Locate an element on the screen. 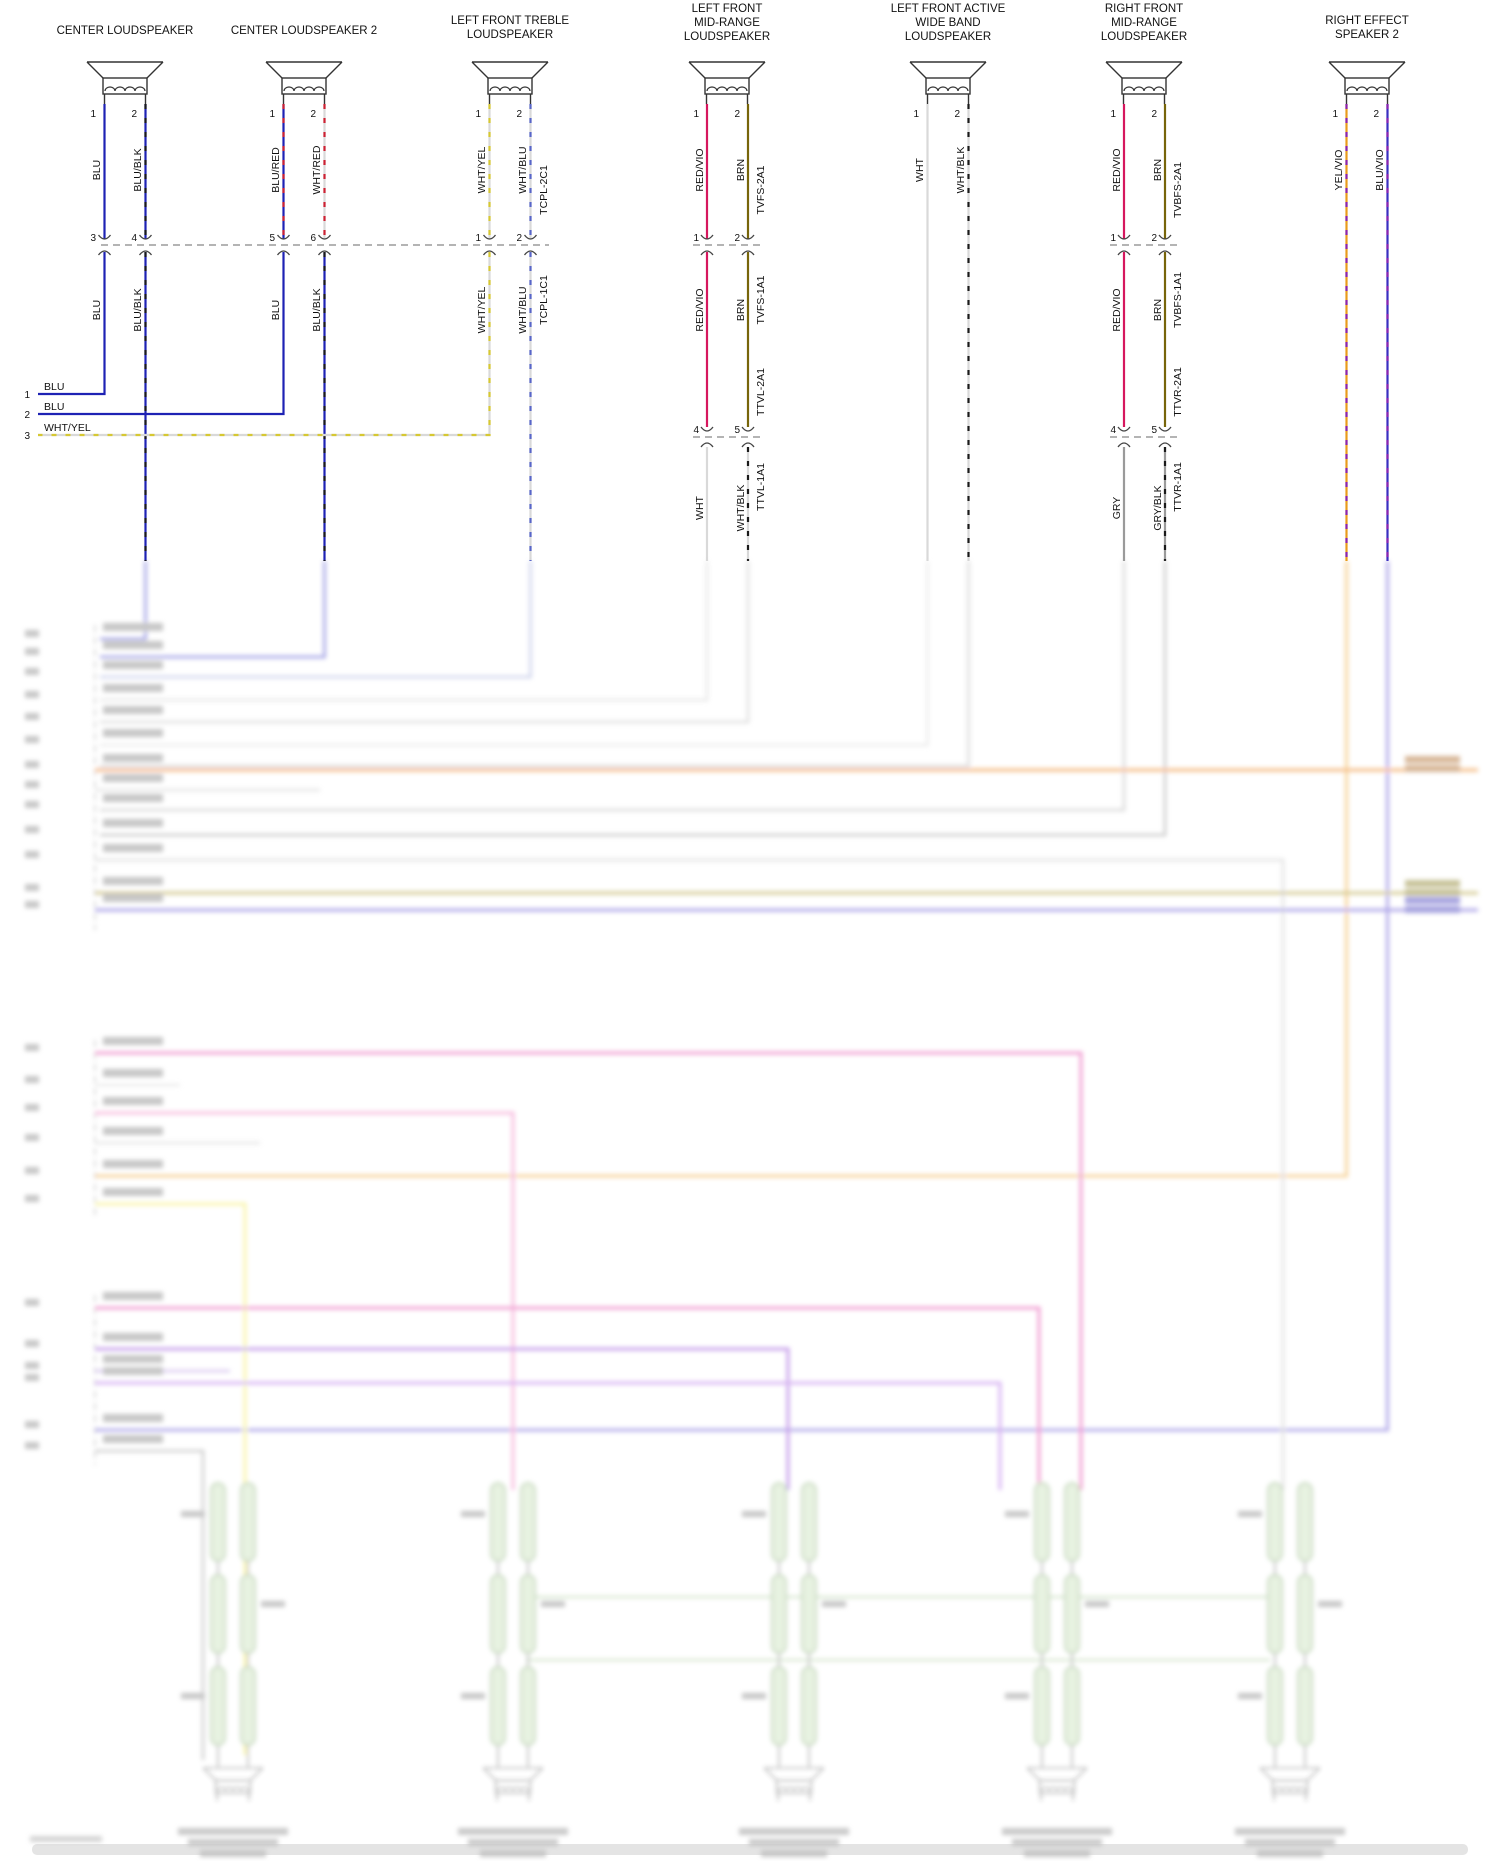 Image resolution: width=1500 pixels, height=1861 pixels. connector-label: TTVL-1A1 is located at coordinates (761, 487).